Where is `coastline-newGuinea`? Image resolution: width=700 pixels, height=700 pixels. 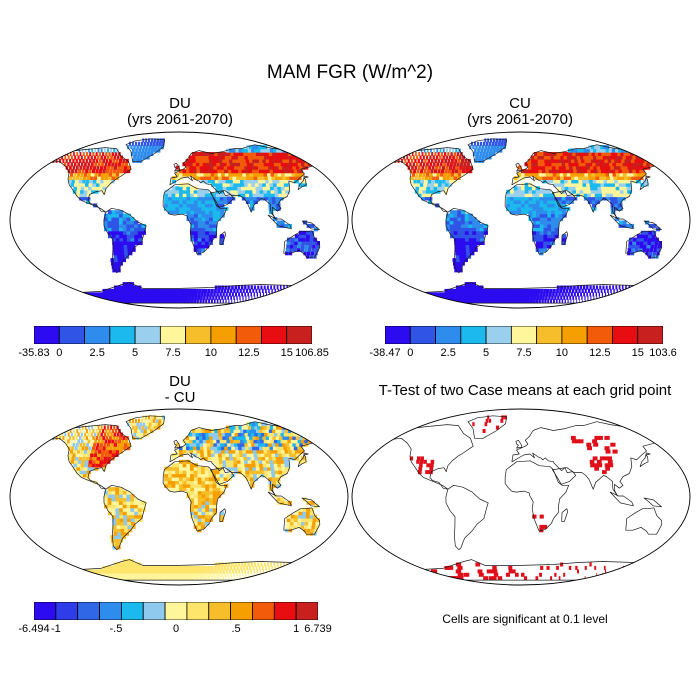 coastline-newGuinea is located at coordinates (652, 225).